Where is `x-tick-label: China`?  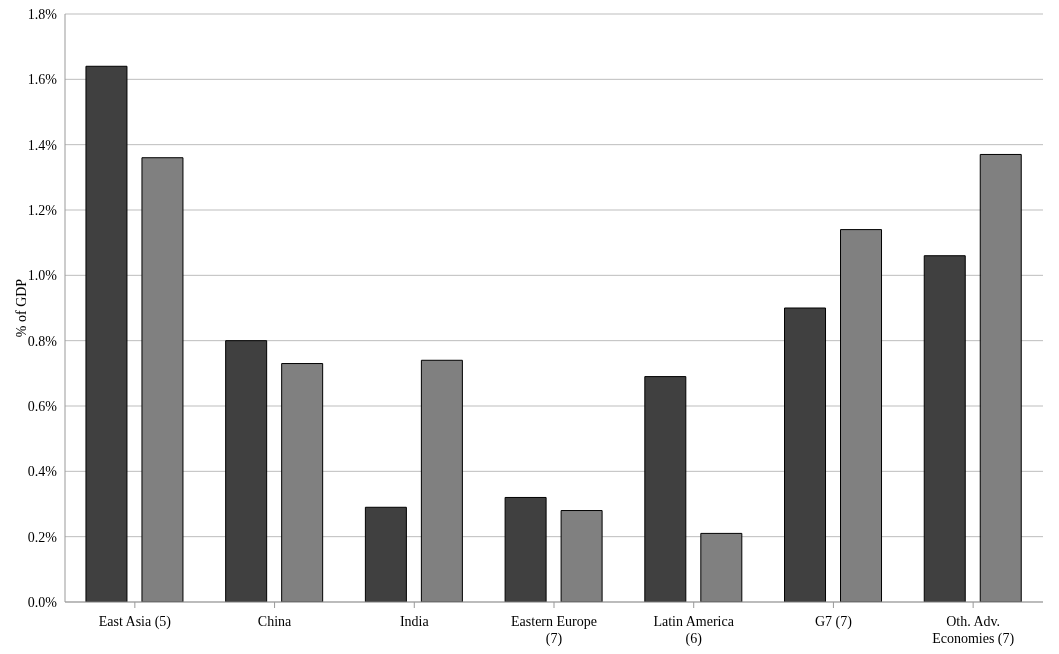 x-tick-label: China is located at coordinates (275, 621).